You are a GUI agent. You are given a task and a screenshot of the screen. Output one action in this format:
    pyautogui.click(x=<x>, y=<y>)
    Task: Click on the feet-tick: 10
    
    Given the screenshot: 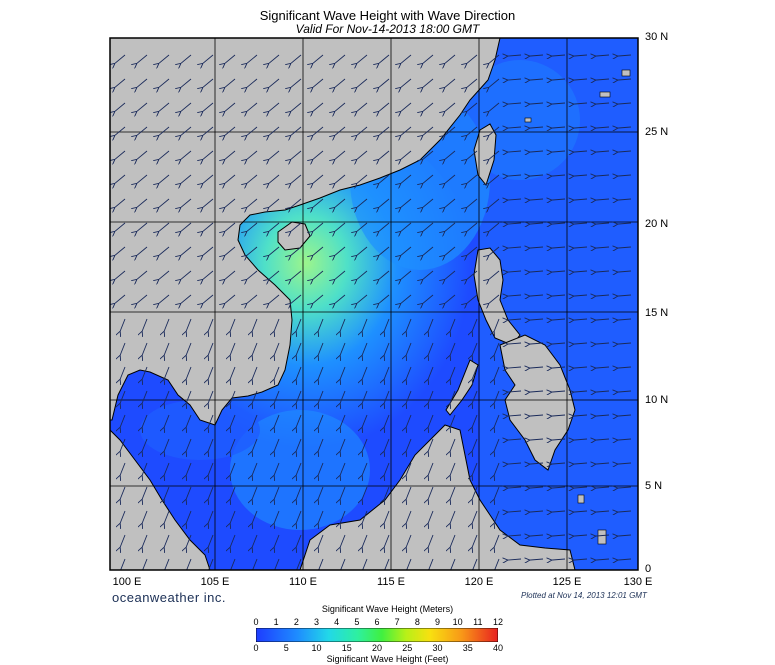 What is the action you would take?
    pyautogui.click(x=316, y=648)
    